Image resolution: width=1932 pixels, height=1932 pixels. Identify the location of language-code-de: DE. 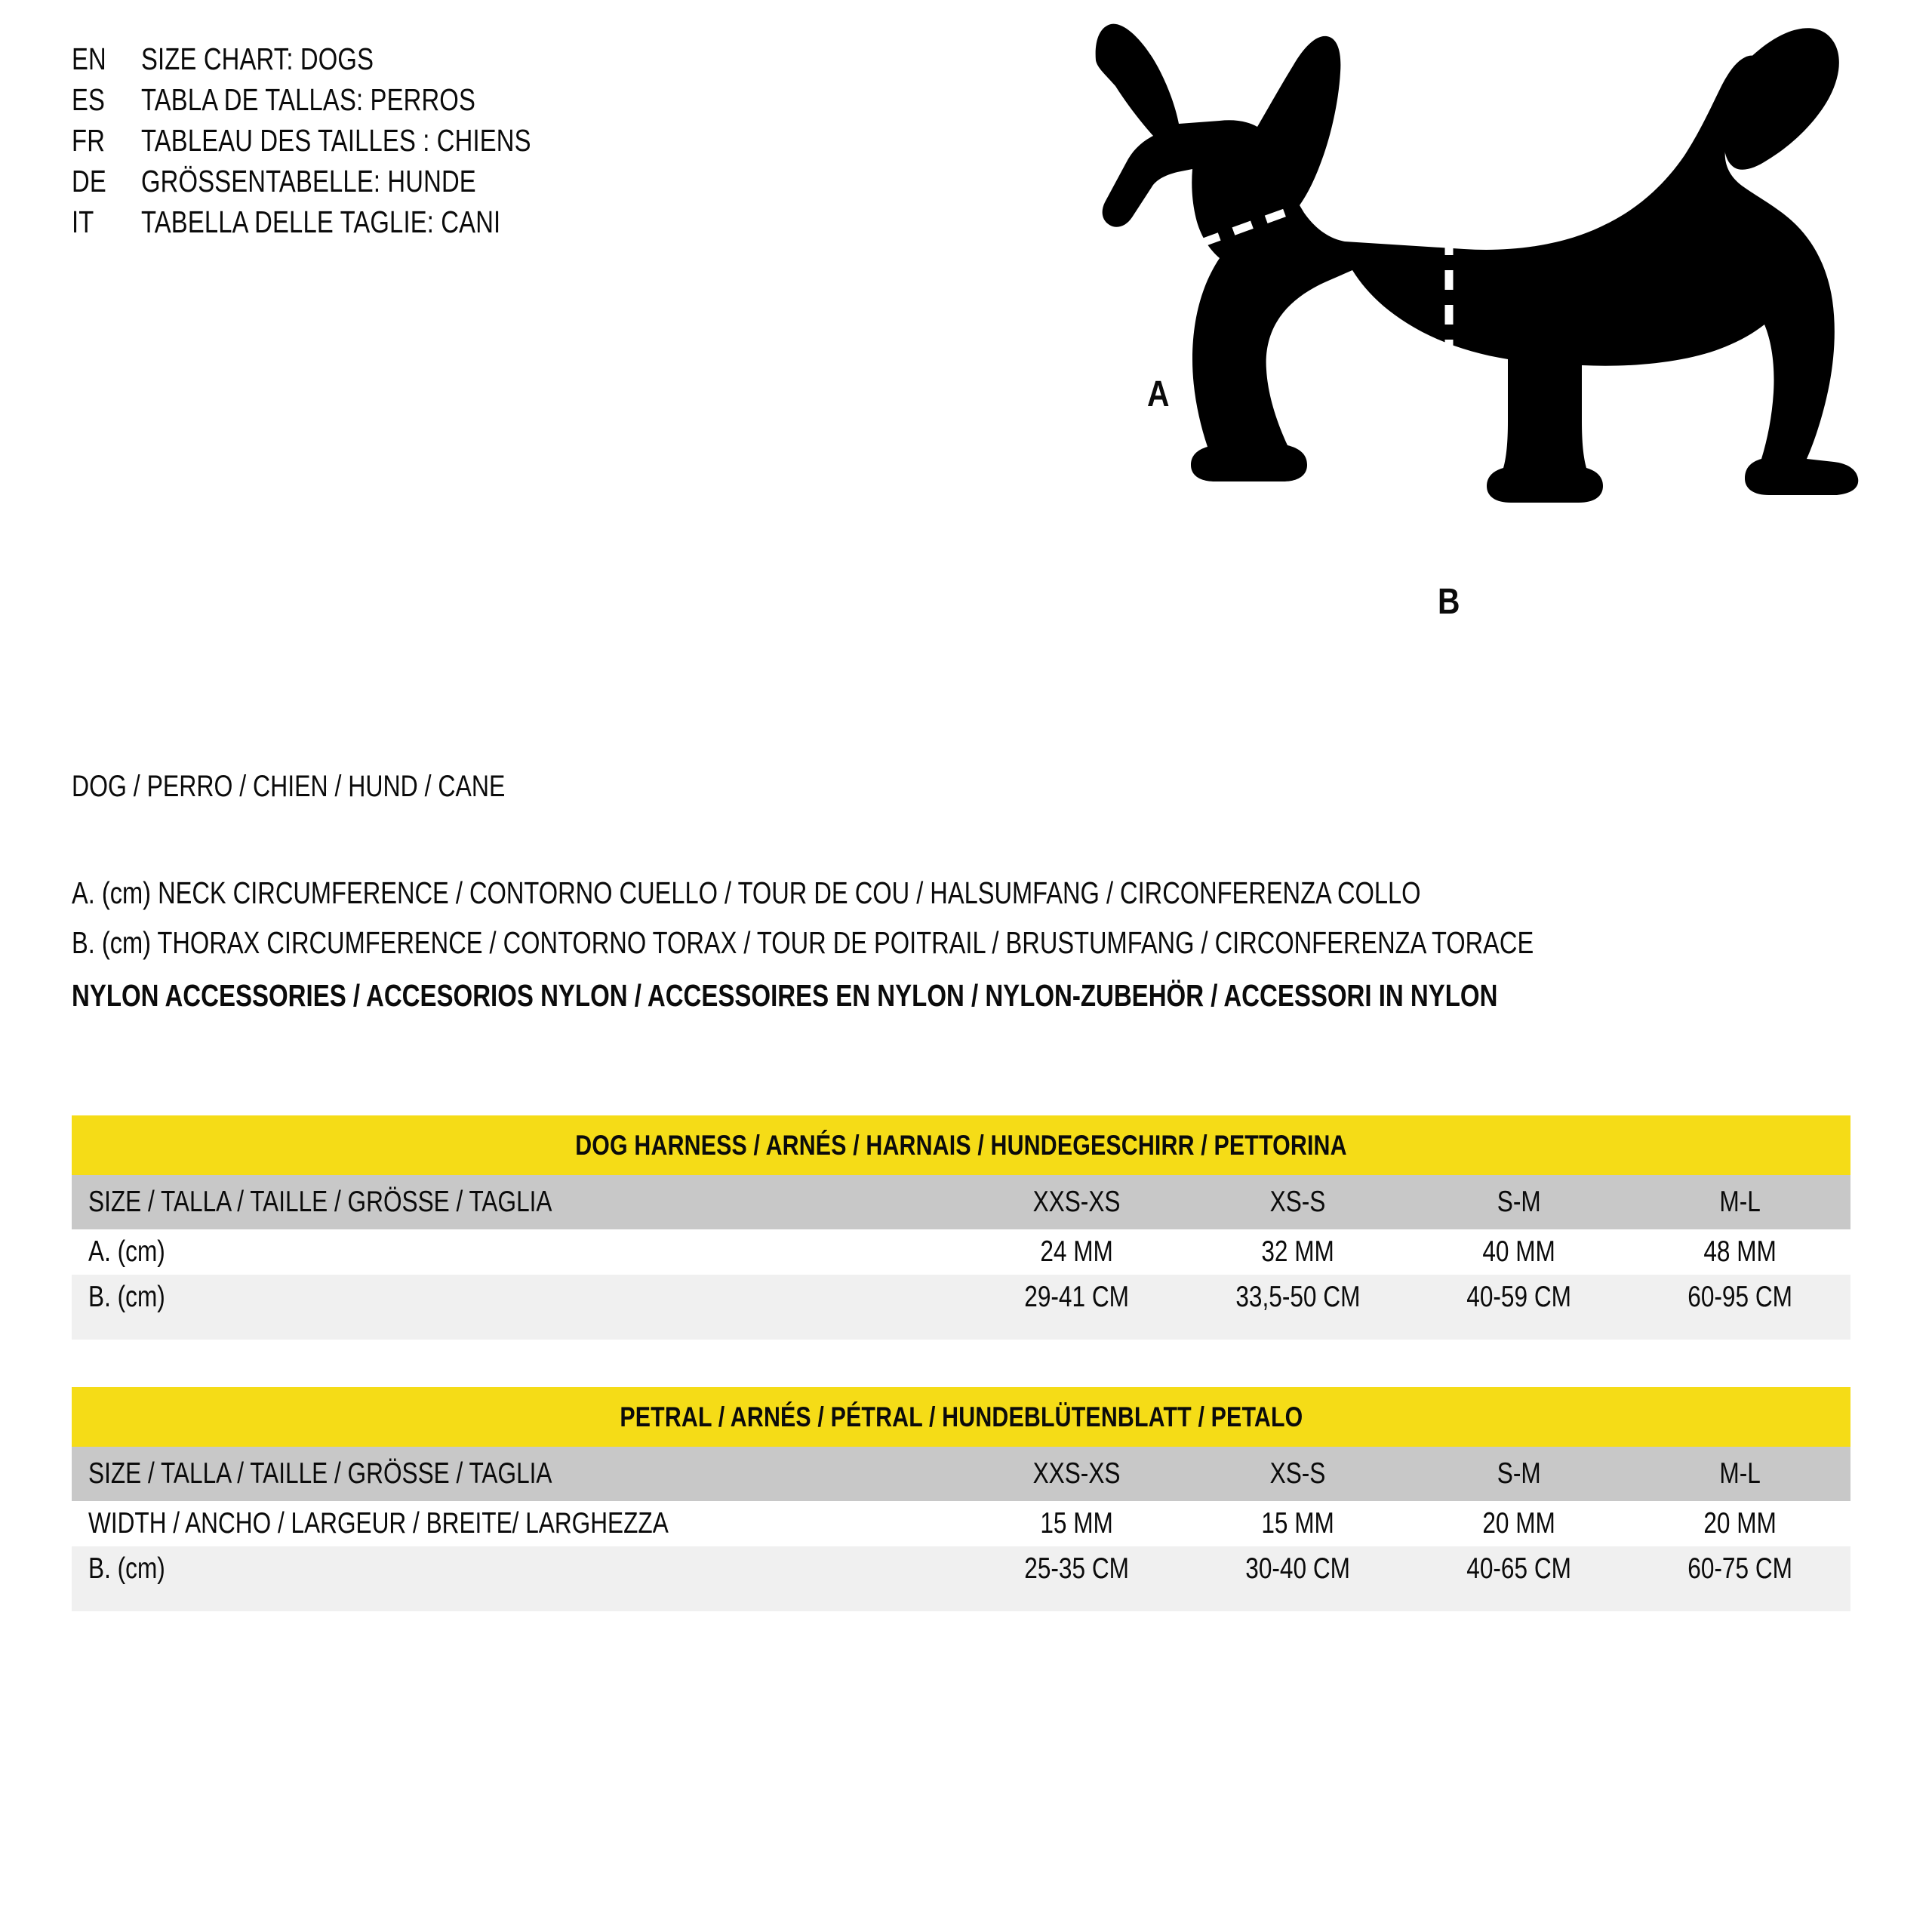
(89, 181).